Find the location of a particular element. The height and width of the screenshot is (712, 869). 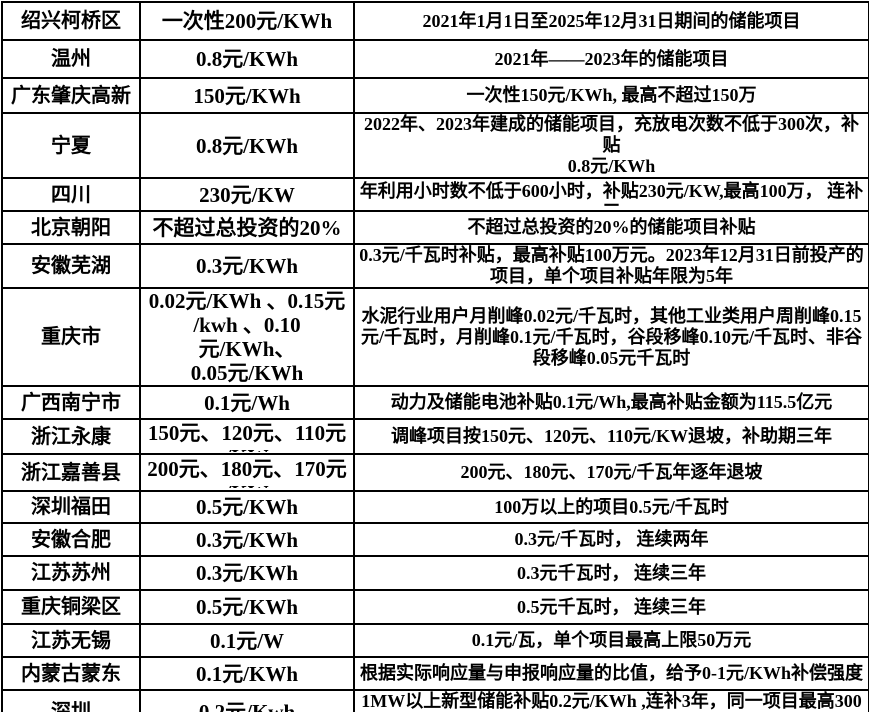

region-cell-text: 重庆市 is located at coordinates (71, 337).